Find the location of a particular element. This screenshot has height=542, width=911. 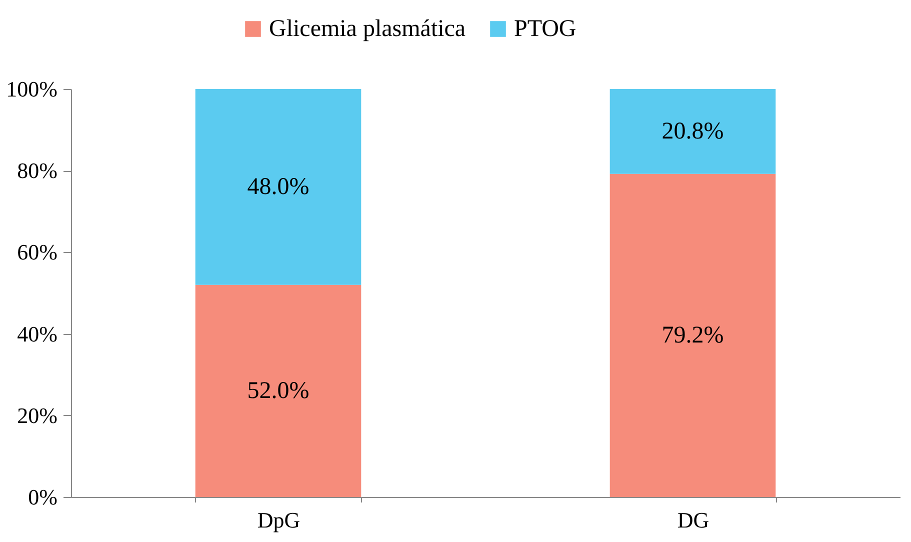

data-label: 52.0% is located at coordinates (278, 391).